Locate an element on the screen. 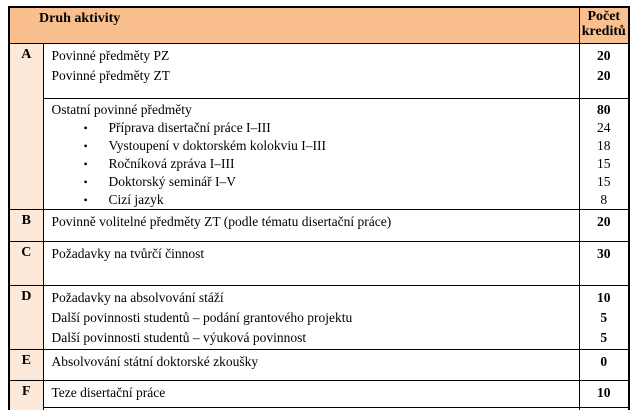 The height and width of the screenshot is (410, 635). activity-line: Absolvování státní doktorské zkoušky is located at coordinates (155, 361).